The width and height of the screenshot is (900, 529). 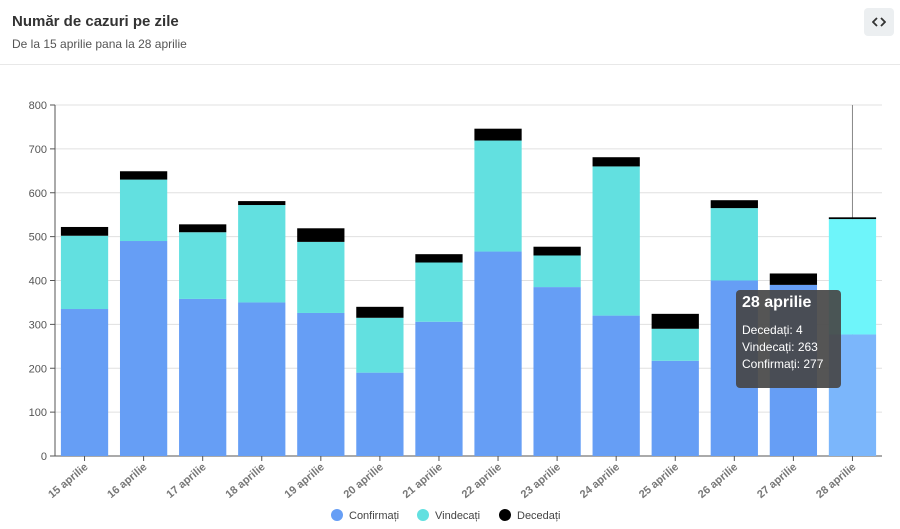 I want to click on x-tick-label-6: 21 aprilie, so click(x=423, y=481).